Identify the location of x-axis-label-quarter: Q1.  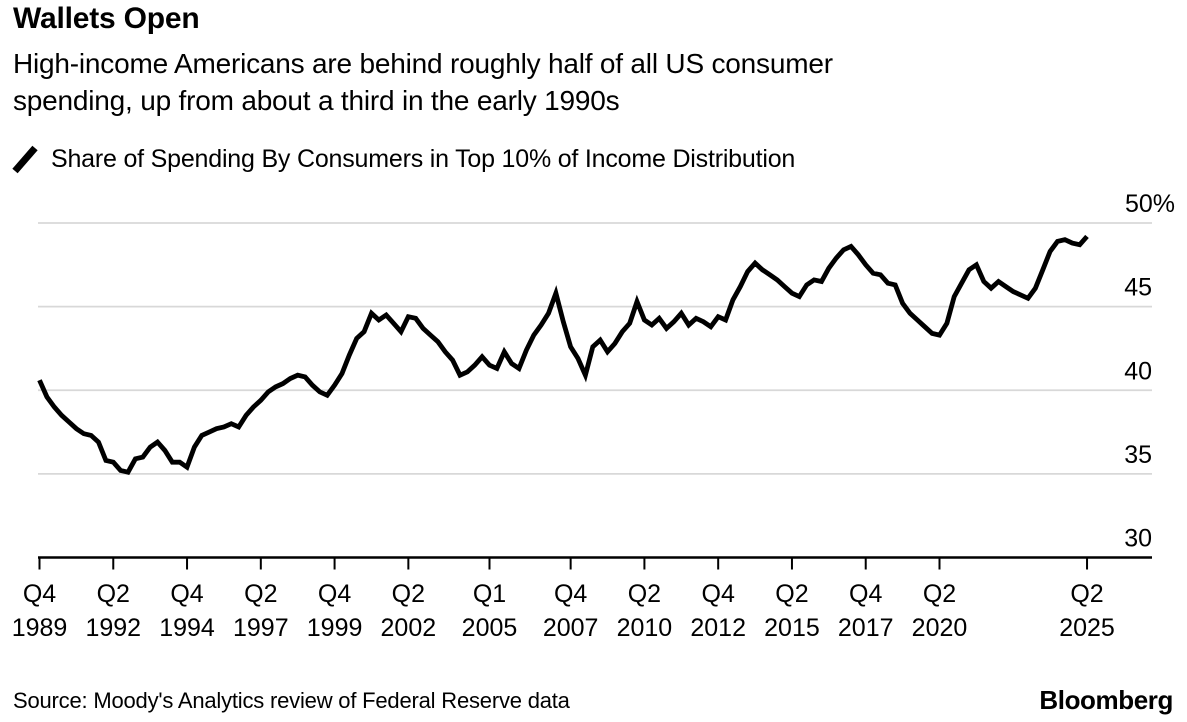
(489, 594).